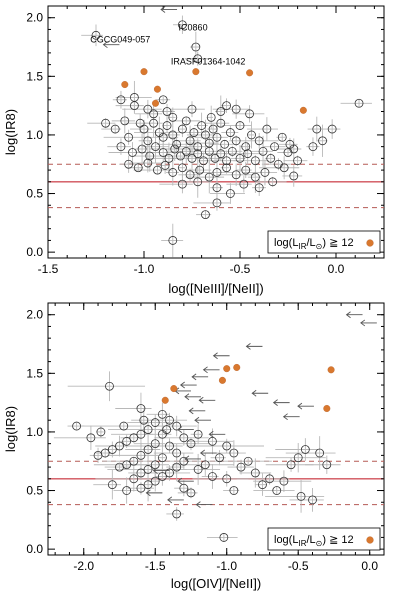 This screenshot has width=400, height=591. What do you see at coordinates (193, 28) in the screenshot?
I see `annotation-label: IC0860` at bounding box center [193, 28].